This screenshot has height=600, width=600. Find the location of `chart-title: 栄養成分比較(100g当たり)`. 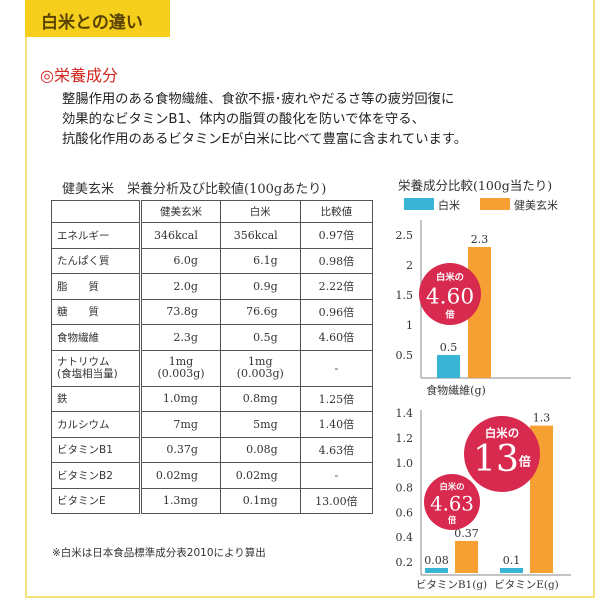

chart-title: 栄養成分比較(100g当たり) is located at coordinates (475, 185).